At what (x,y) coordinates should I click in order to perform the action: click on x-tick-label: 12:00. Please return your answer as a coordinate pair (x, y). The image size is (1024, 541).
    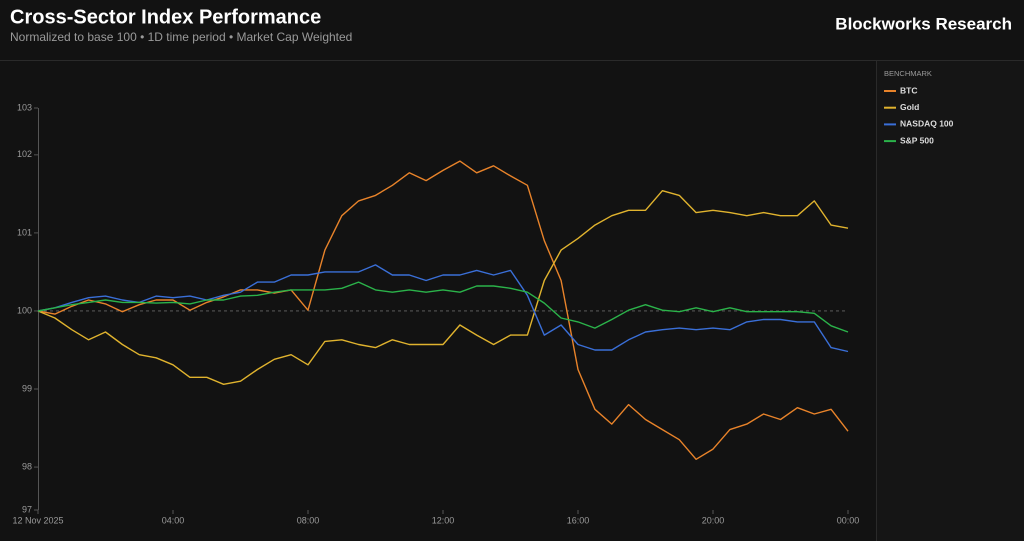
    Looking at the image, I should click on (443, 520).